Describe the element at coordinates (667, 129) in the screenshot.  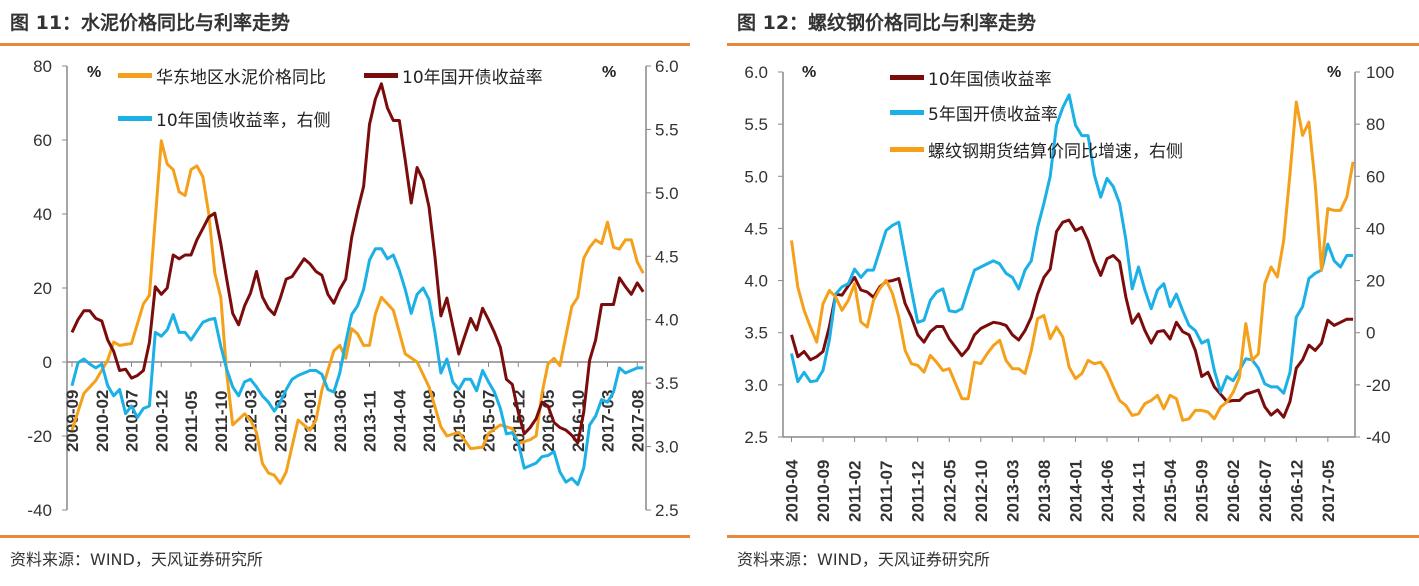
I see `chart1-right-tick-label: 5.5` at that location.